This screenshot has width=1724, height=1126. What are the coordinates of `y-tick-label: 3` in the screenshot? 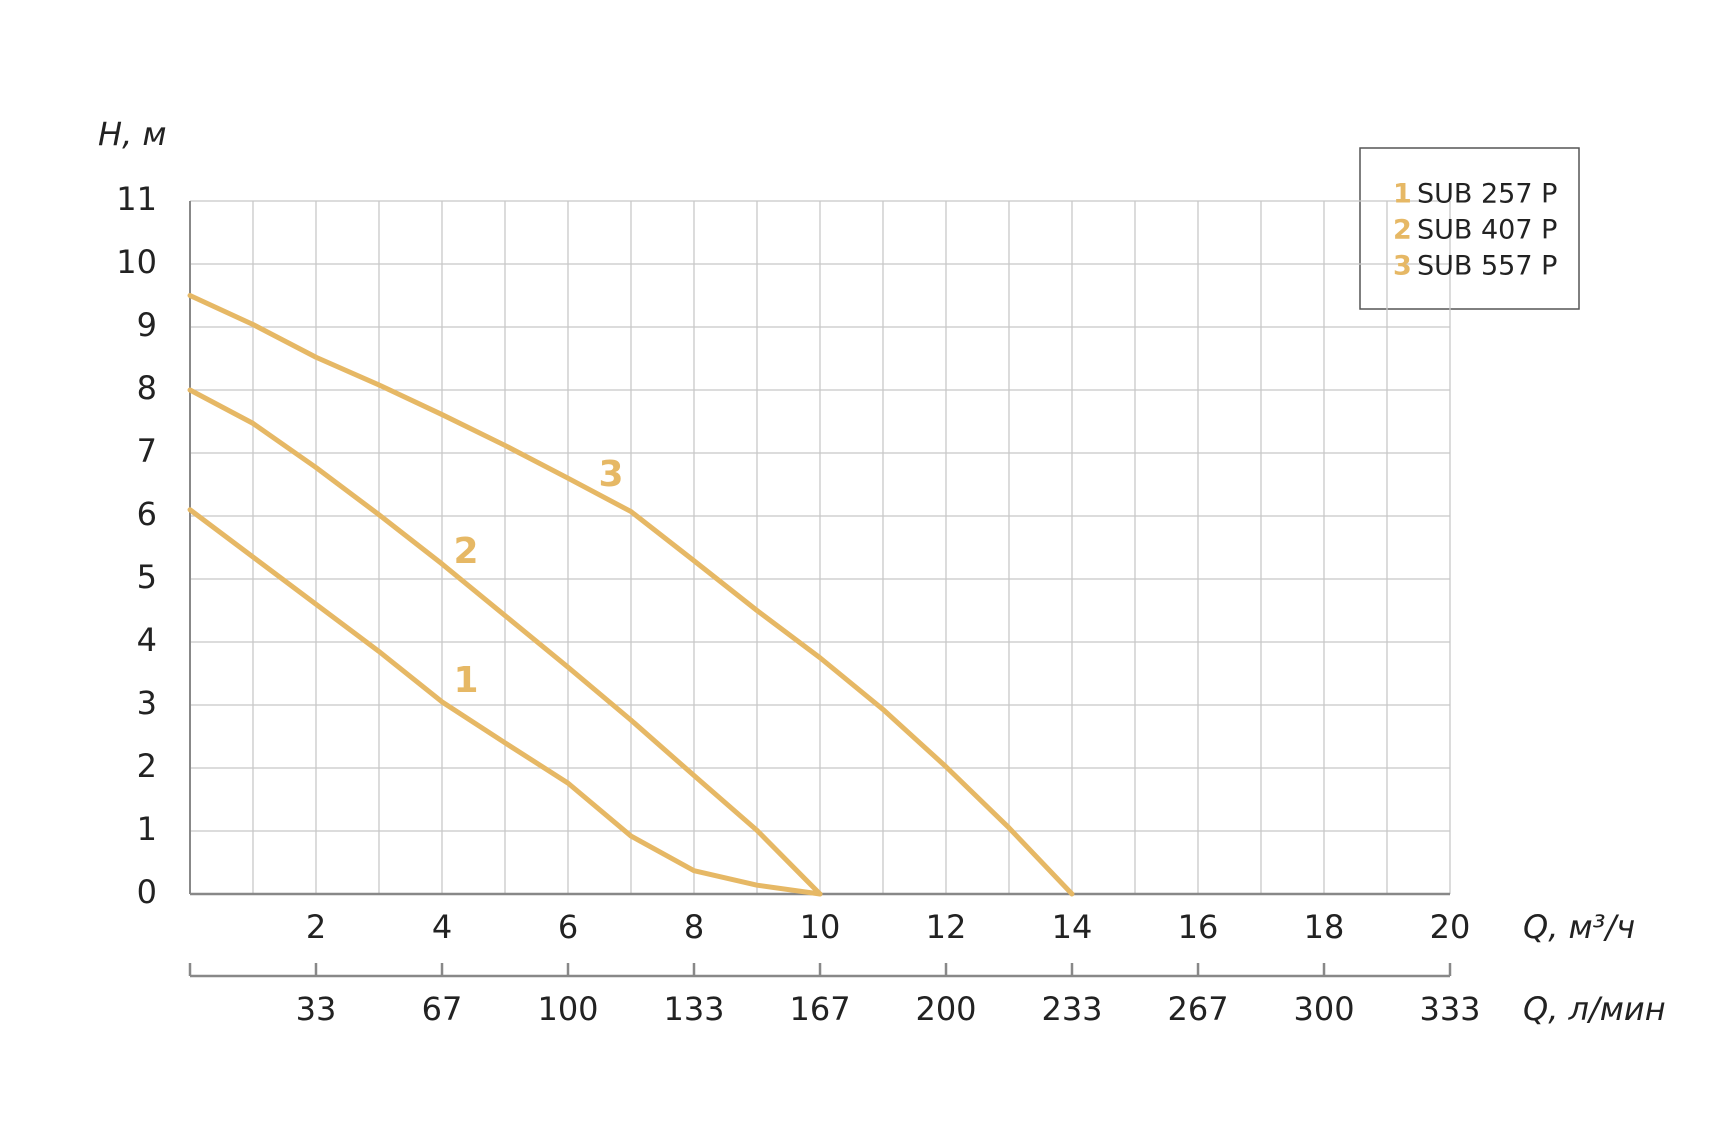 It's located at (147, 703).